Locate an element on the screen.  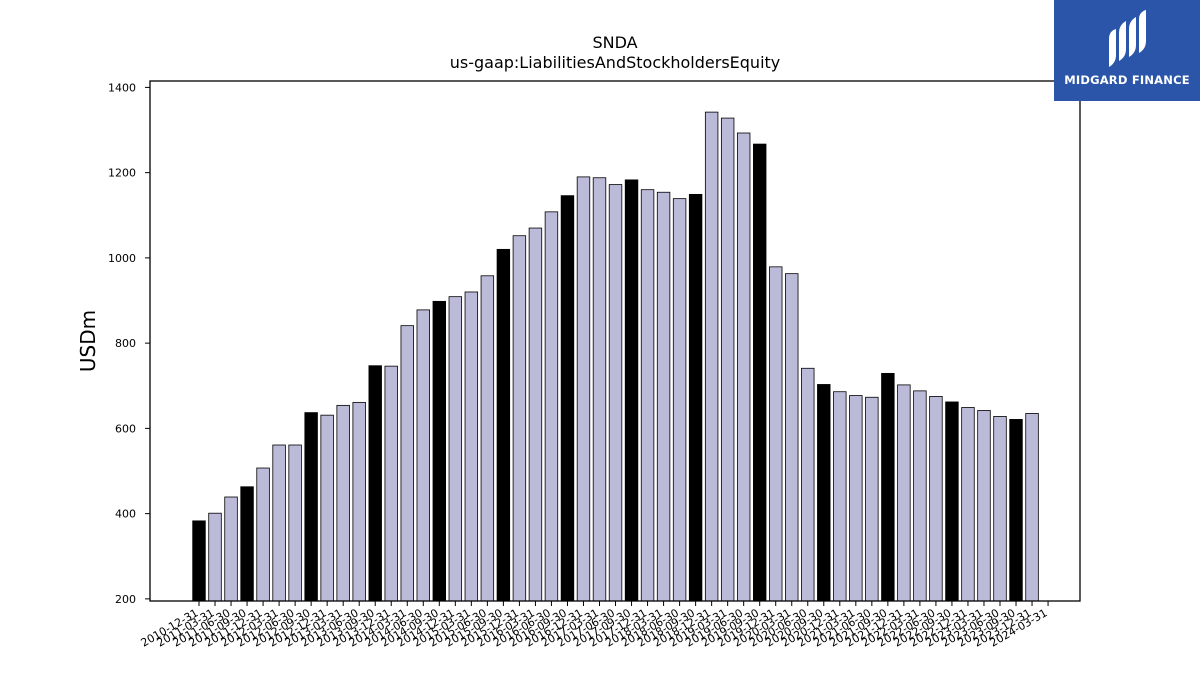
chart-subtitle: us-gaap:LiabilitiesAndStockholdersEquity is located at coordinates (615, 62).